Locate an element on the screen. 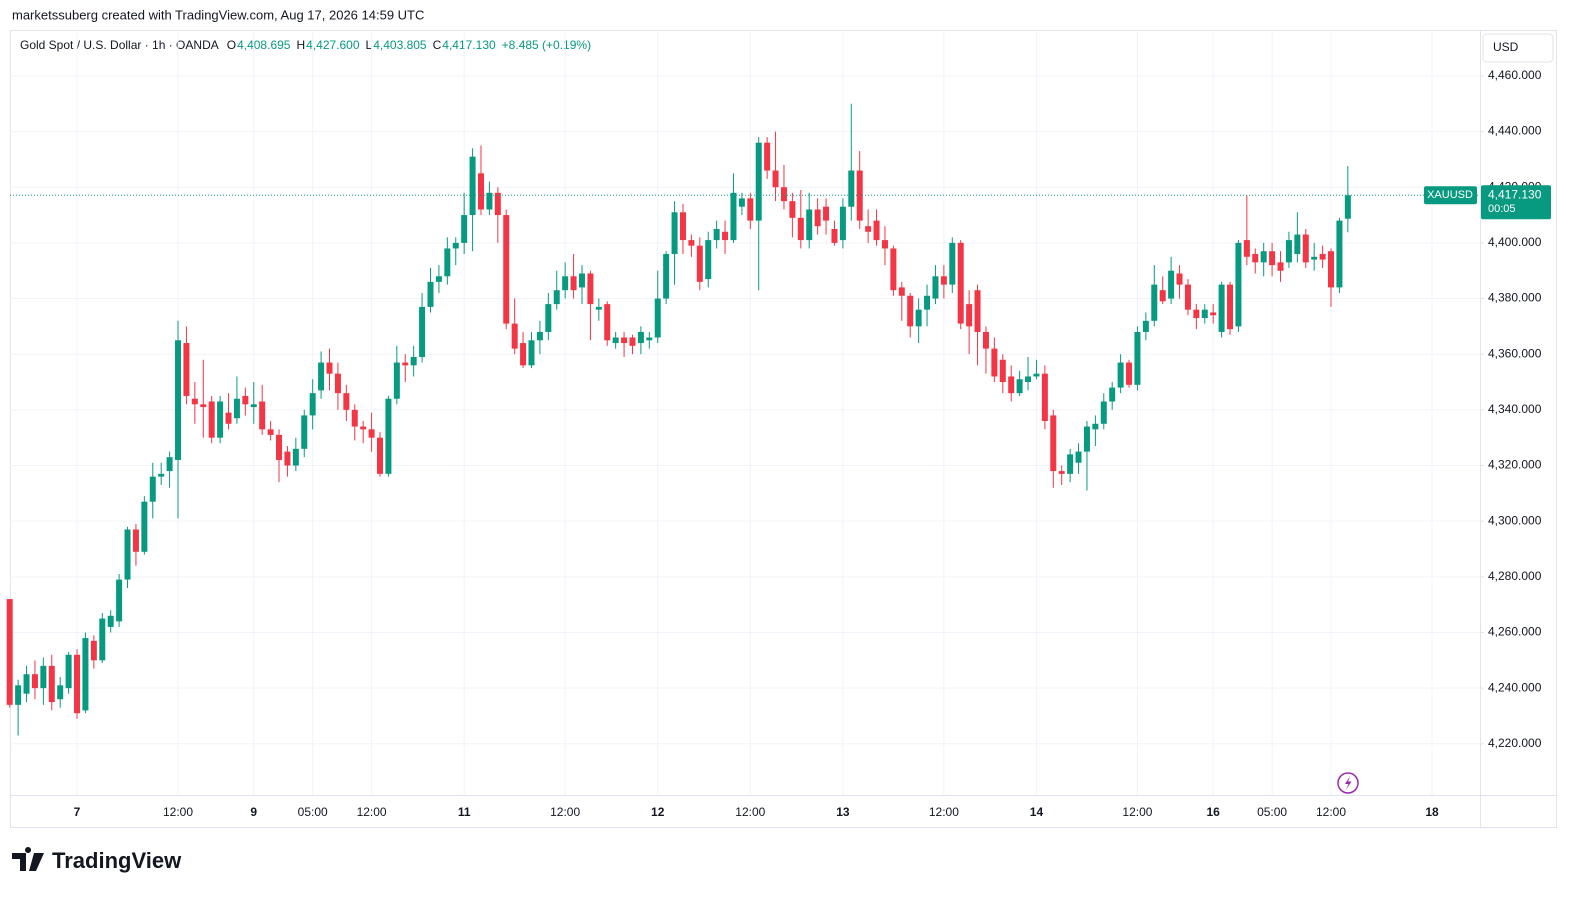 The width and height of the screenshot is (1582, 907). x-tick-label: 18 is located at coordinates (1432, 812).